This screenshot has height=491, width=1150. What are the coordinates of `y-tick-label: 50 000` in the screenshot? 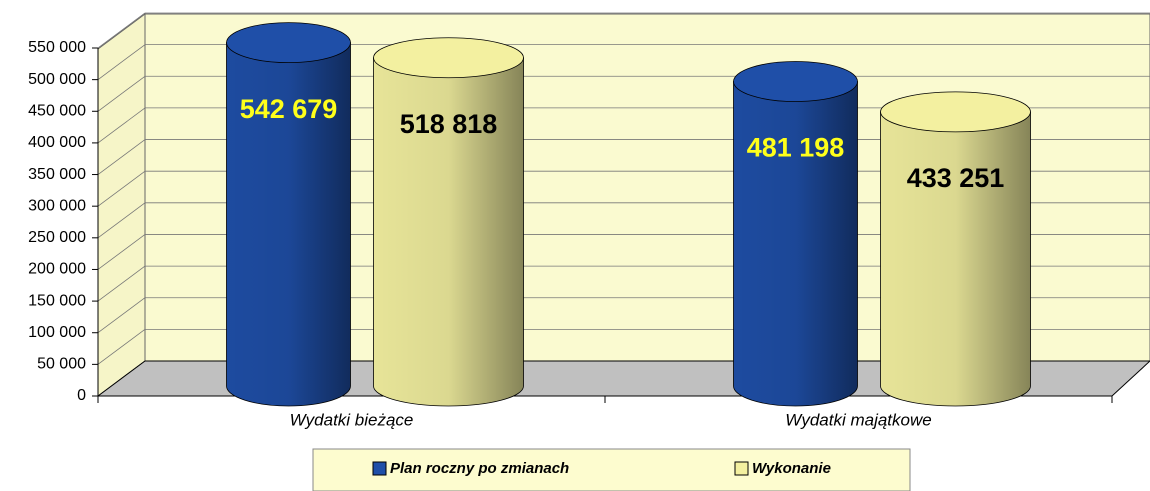 It's located at (61, 364).